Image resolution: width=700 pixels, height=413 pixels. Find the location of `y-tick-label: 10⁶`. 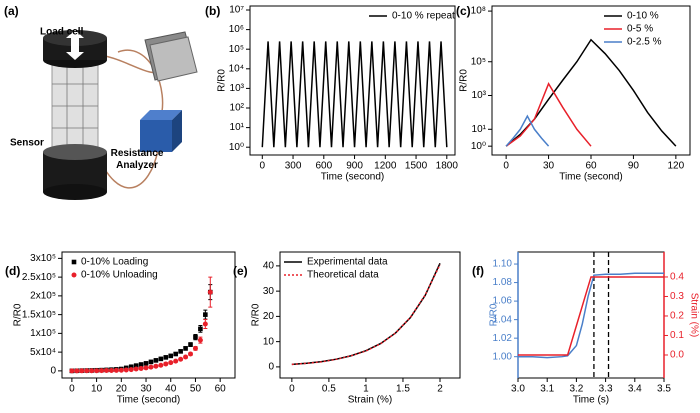

y-tick-label: 10⁶ is located at coordinates (236, 29).